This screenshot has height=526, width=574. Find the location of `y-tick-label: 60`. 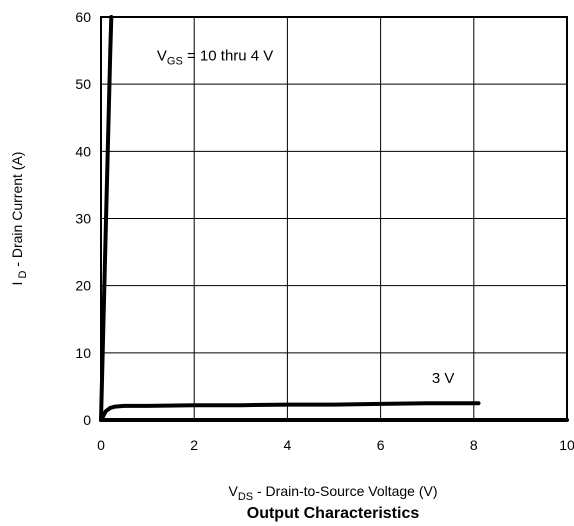

y-tick-label: 60 is located at coordinates (83, 17).